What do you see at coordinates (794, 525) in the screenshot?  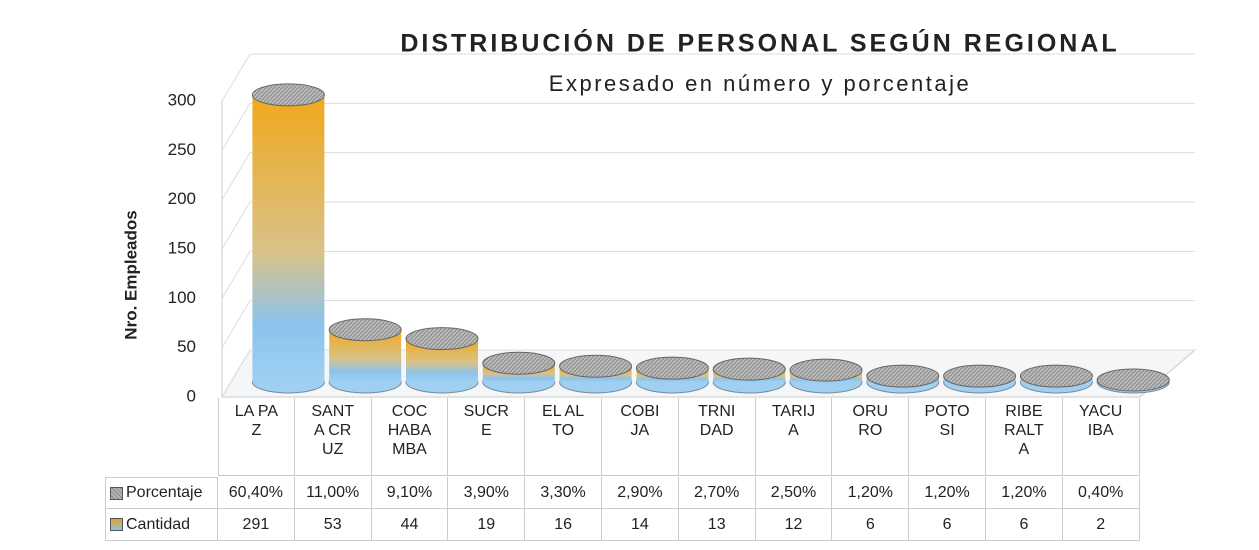 I see `table-value: 12` at bounding box center [794, 525].